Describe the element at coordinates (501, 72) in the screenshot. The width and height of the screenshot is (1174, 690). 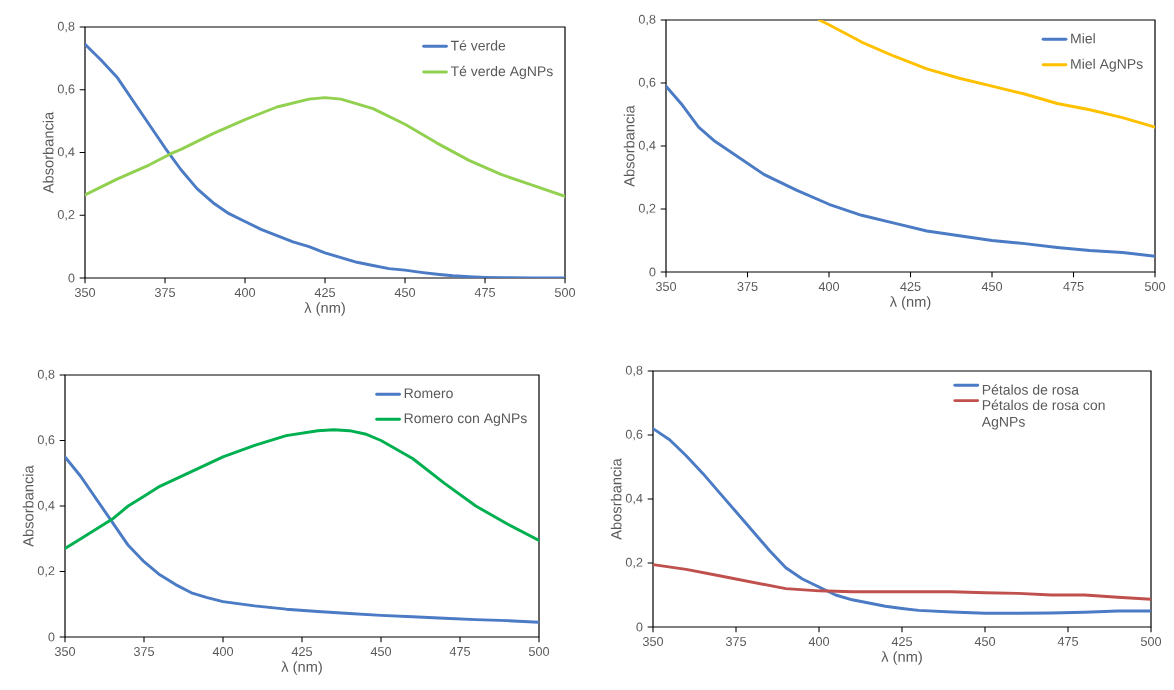
I see `legend-label: Té verde AgNPs` at that location.